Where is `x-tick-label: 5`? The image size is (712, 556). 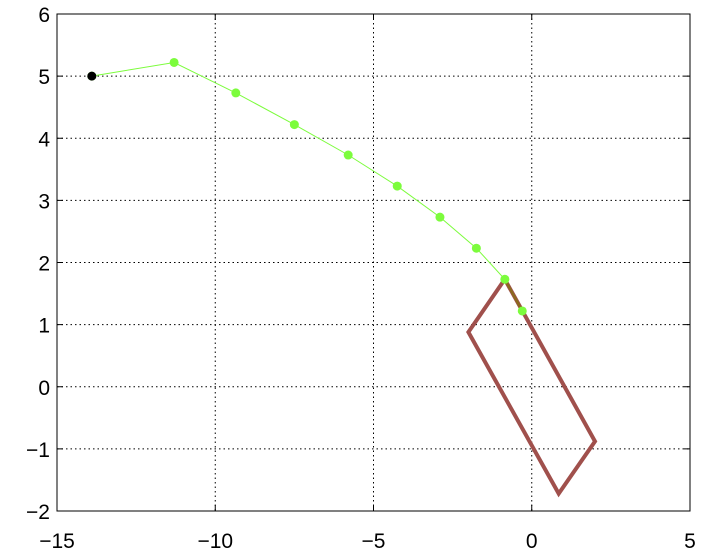 x-tick-label: 5 is located at coordinates (690, 541).